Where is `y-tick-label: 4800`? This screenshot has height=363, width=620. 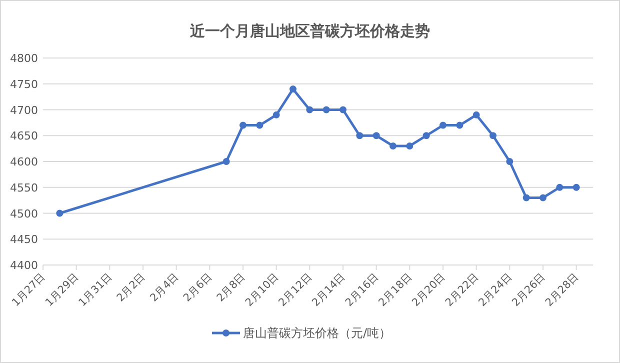
y-tick-label: 4800 is located at coordinates (24, 58).